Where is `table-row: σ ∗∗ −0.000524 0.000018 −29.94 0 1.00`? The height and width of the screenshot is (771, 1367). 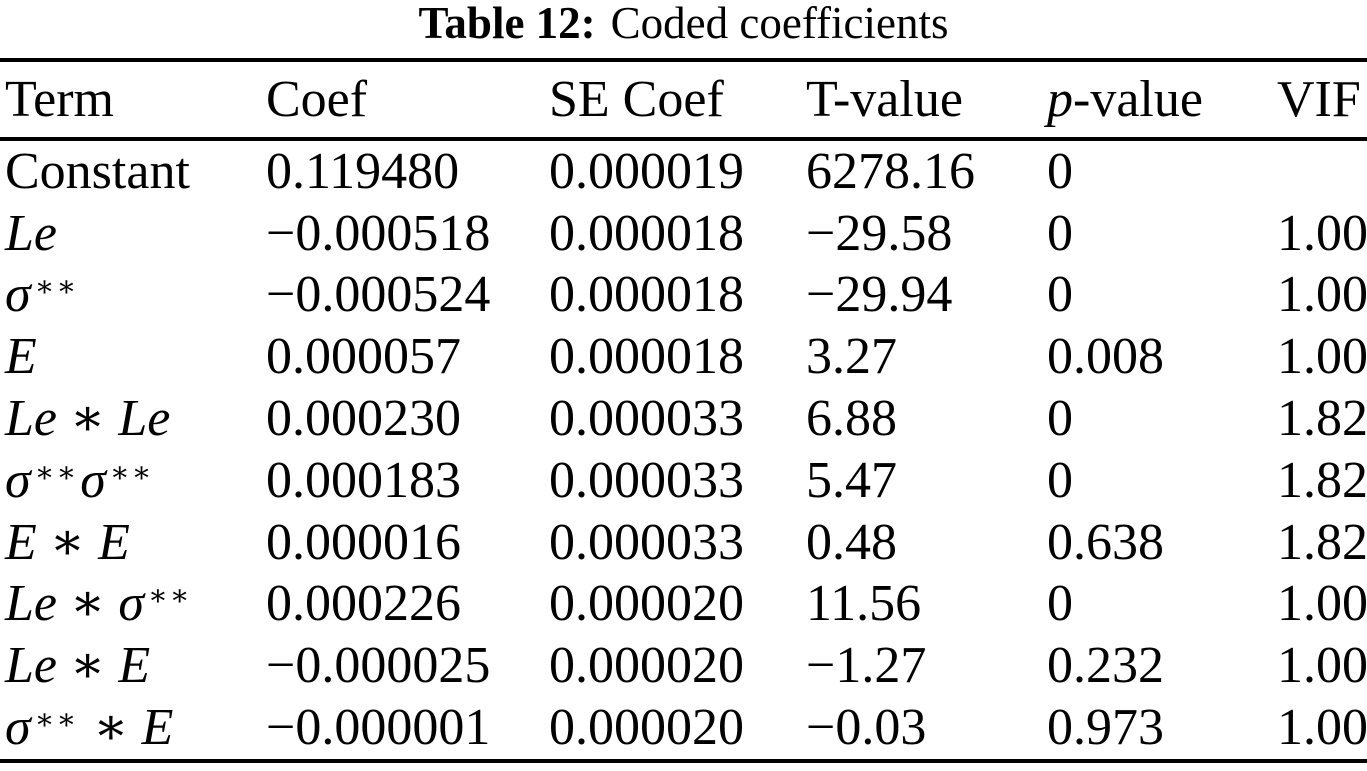
table-row: σ ∗∗ −0.000524 0.000018 −29.94 0 1.00 is located at coordinates (683, 296).